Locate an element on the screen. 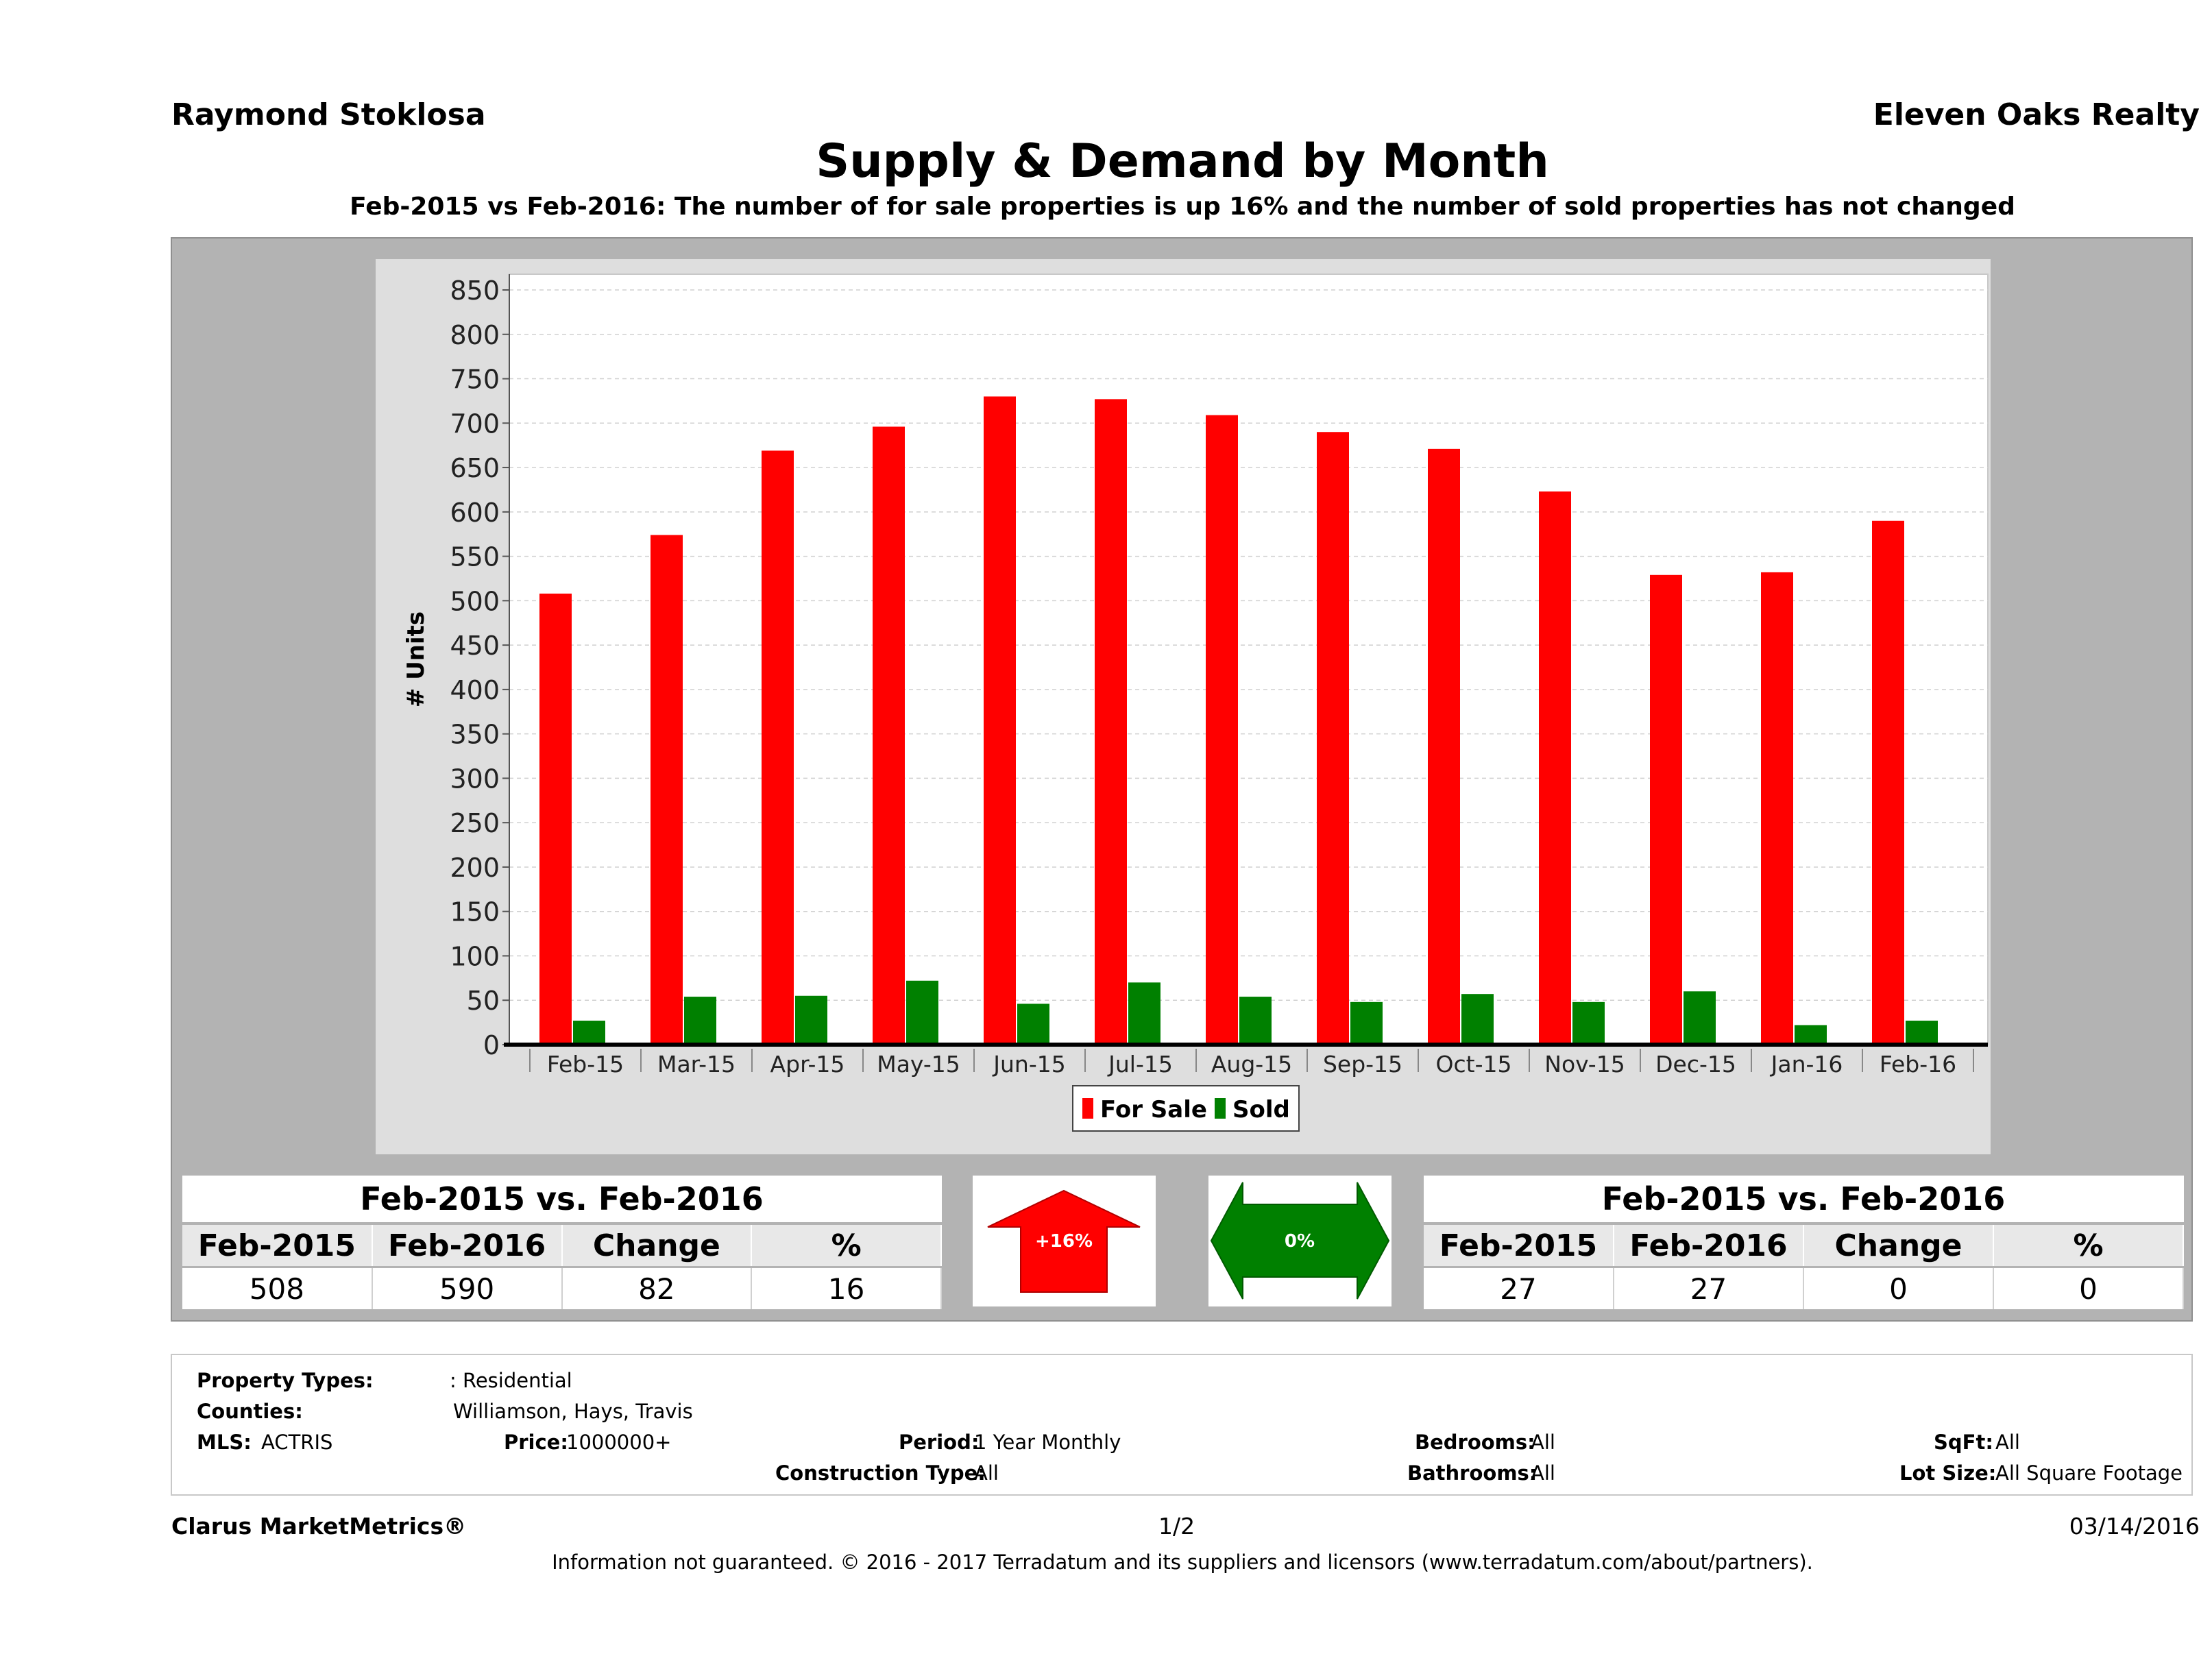  bathrooms-label: Bathrooms: is located at coordinates (1472, 1473).